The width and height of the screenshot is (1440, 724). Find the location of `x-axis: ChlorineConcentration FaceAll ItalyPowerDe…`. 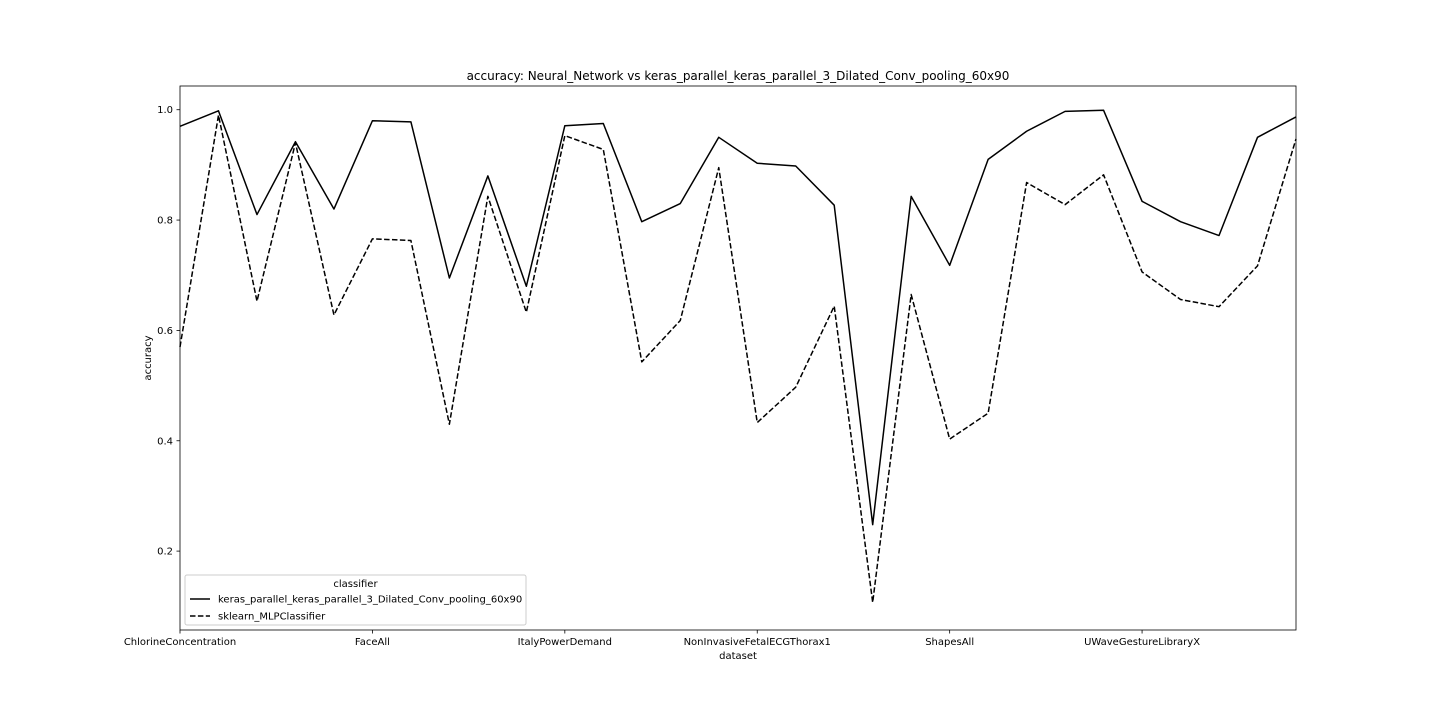

x-axis: ChlorineConcentration FaceAll ItalyPowerDe… is located at coordinates (662, 639).